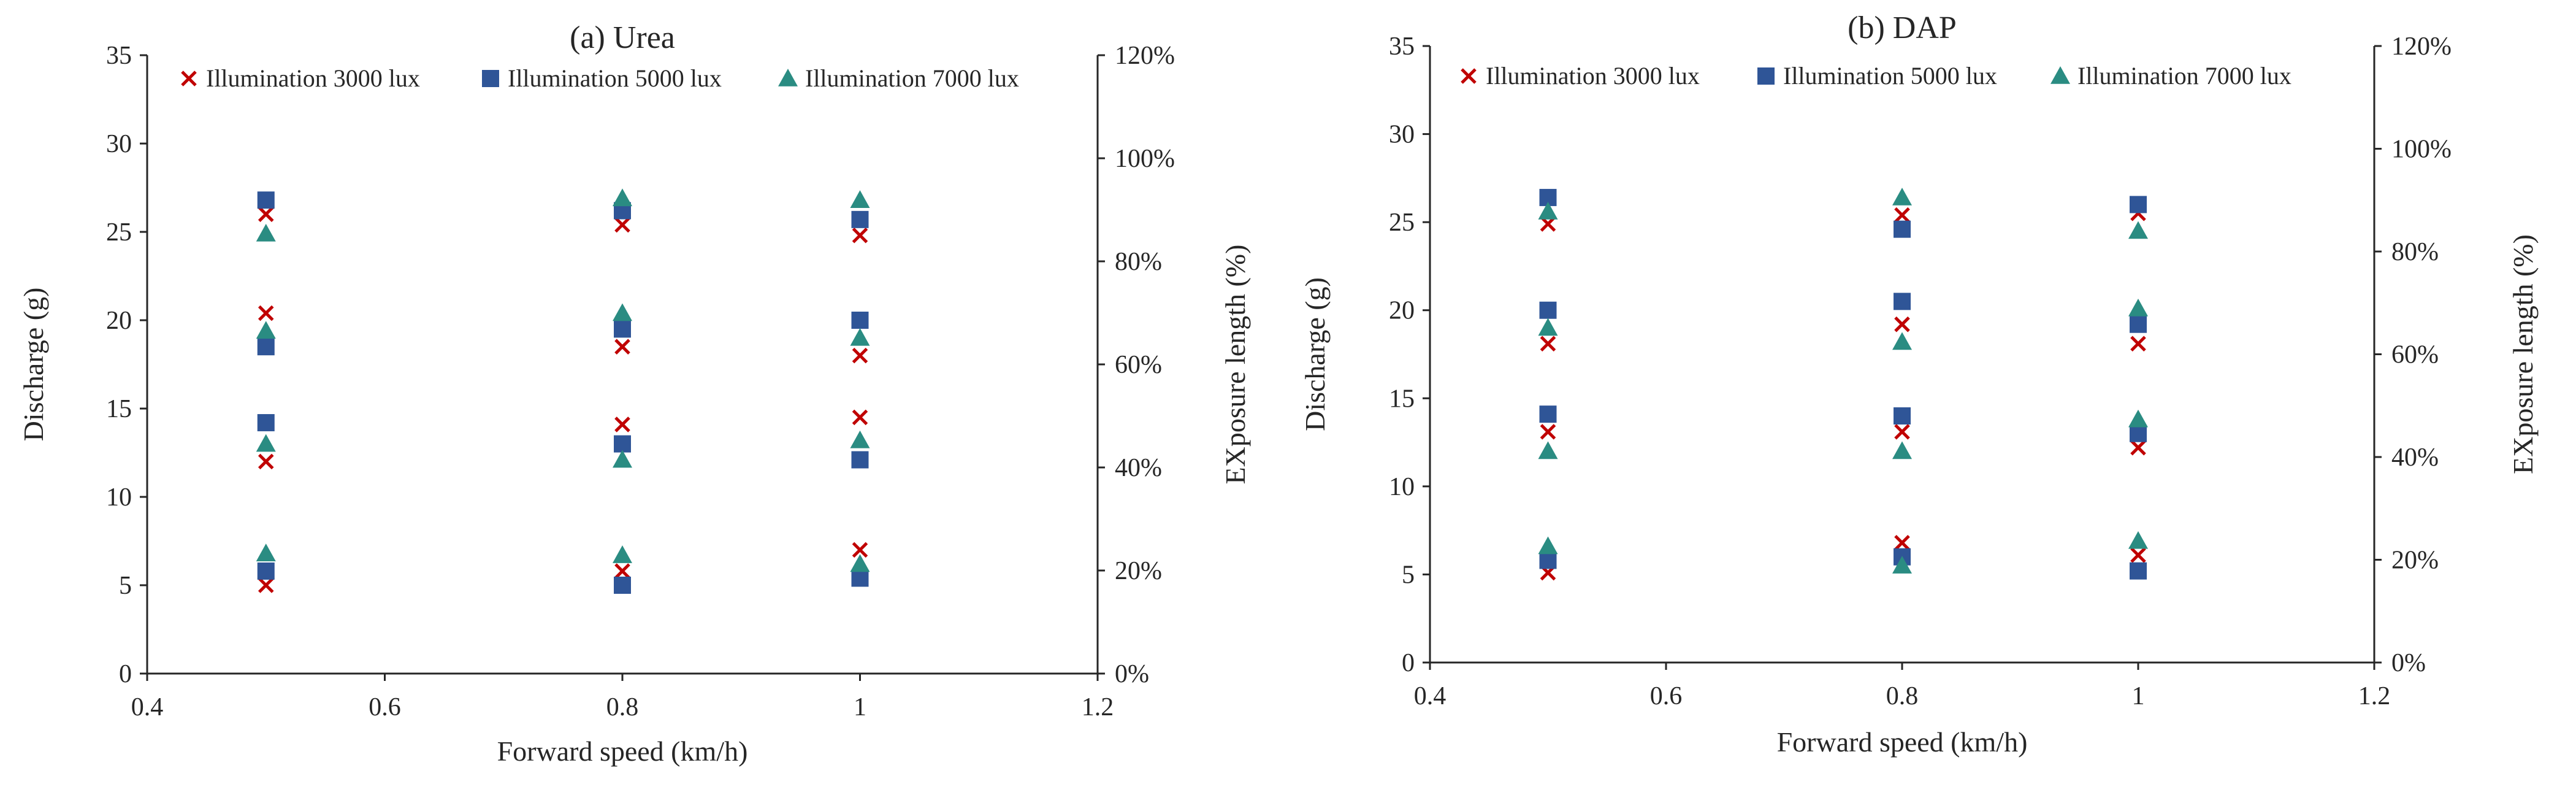  I want to click on legend-label: Illumination 7000 lux, so click(912, 78).